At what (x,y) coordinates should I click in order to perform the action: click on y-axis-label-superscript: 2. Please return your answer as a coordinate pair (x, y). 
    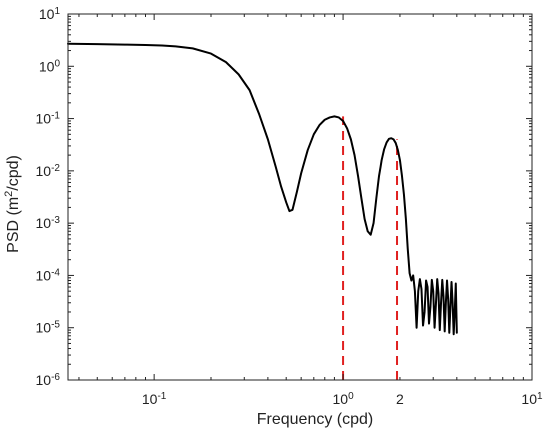
    Looking at the image, I should click on (9, 194).